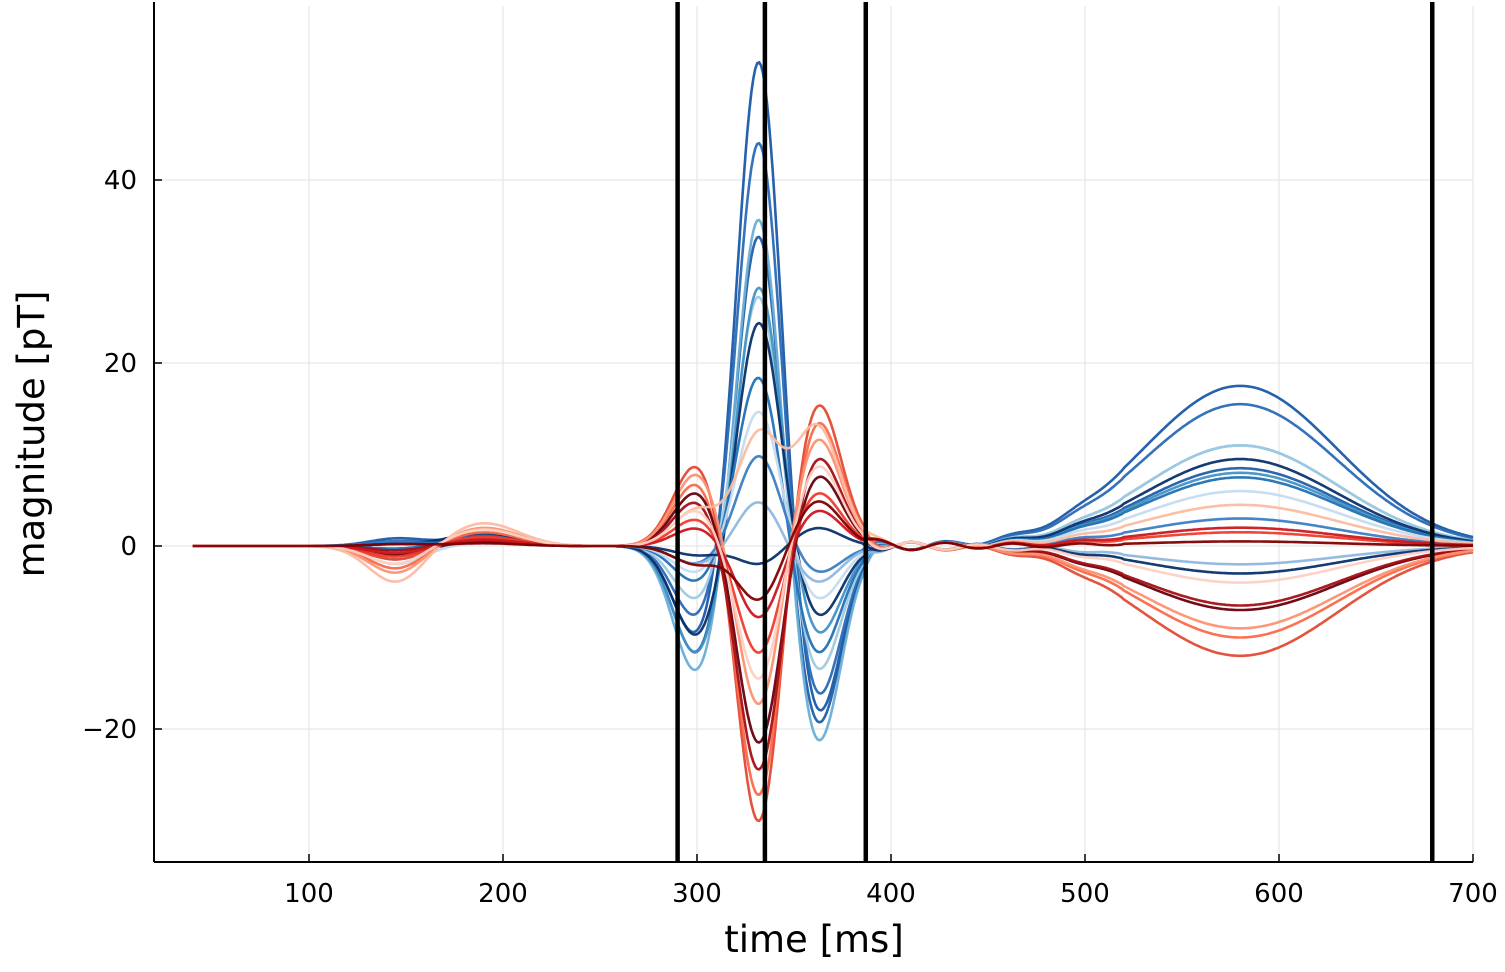  What do you see at coordinates (128, 547) in the screenshot?
I see `y-tick-label: 0` at bounding box center [128, 547].